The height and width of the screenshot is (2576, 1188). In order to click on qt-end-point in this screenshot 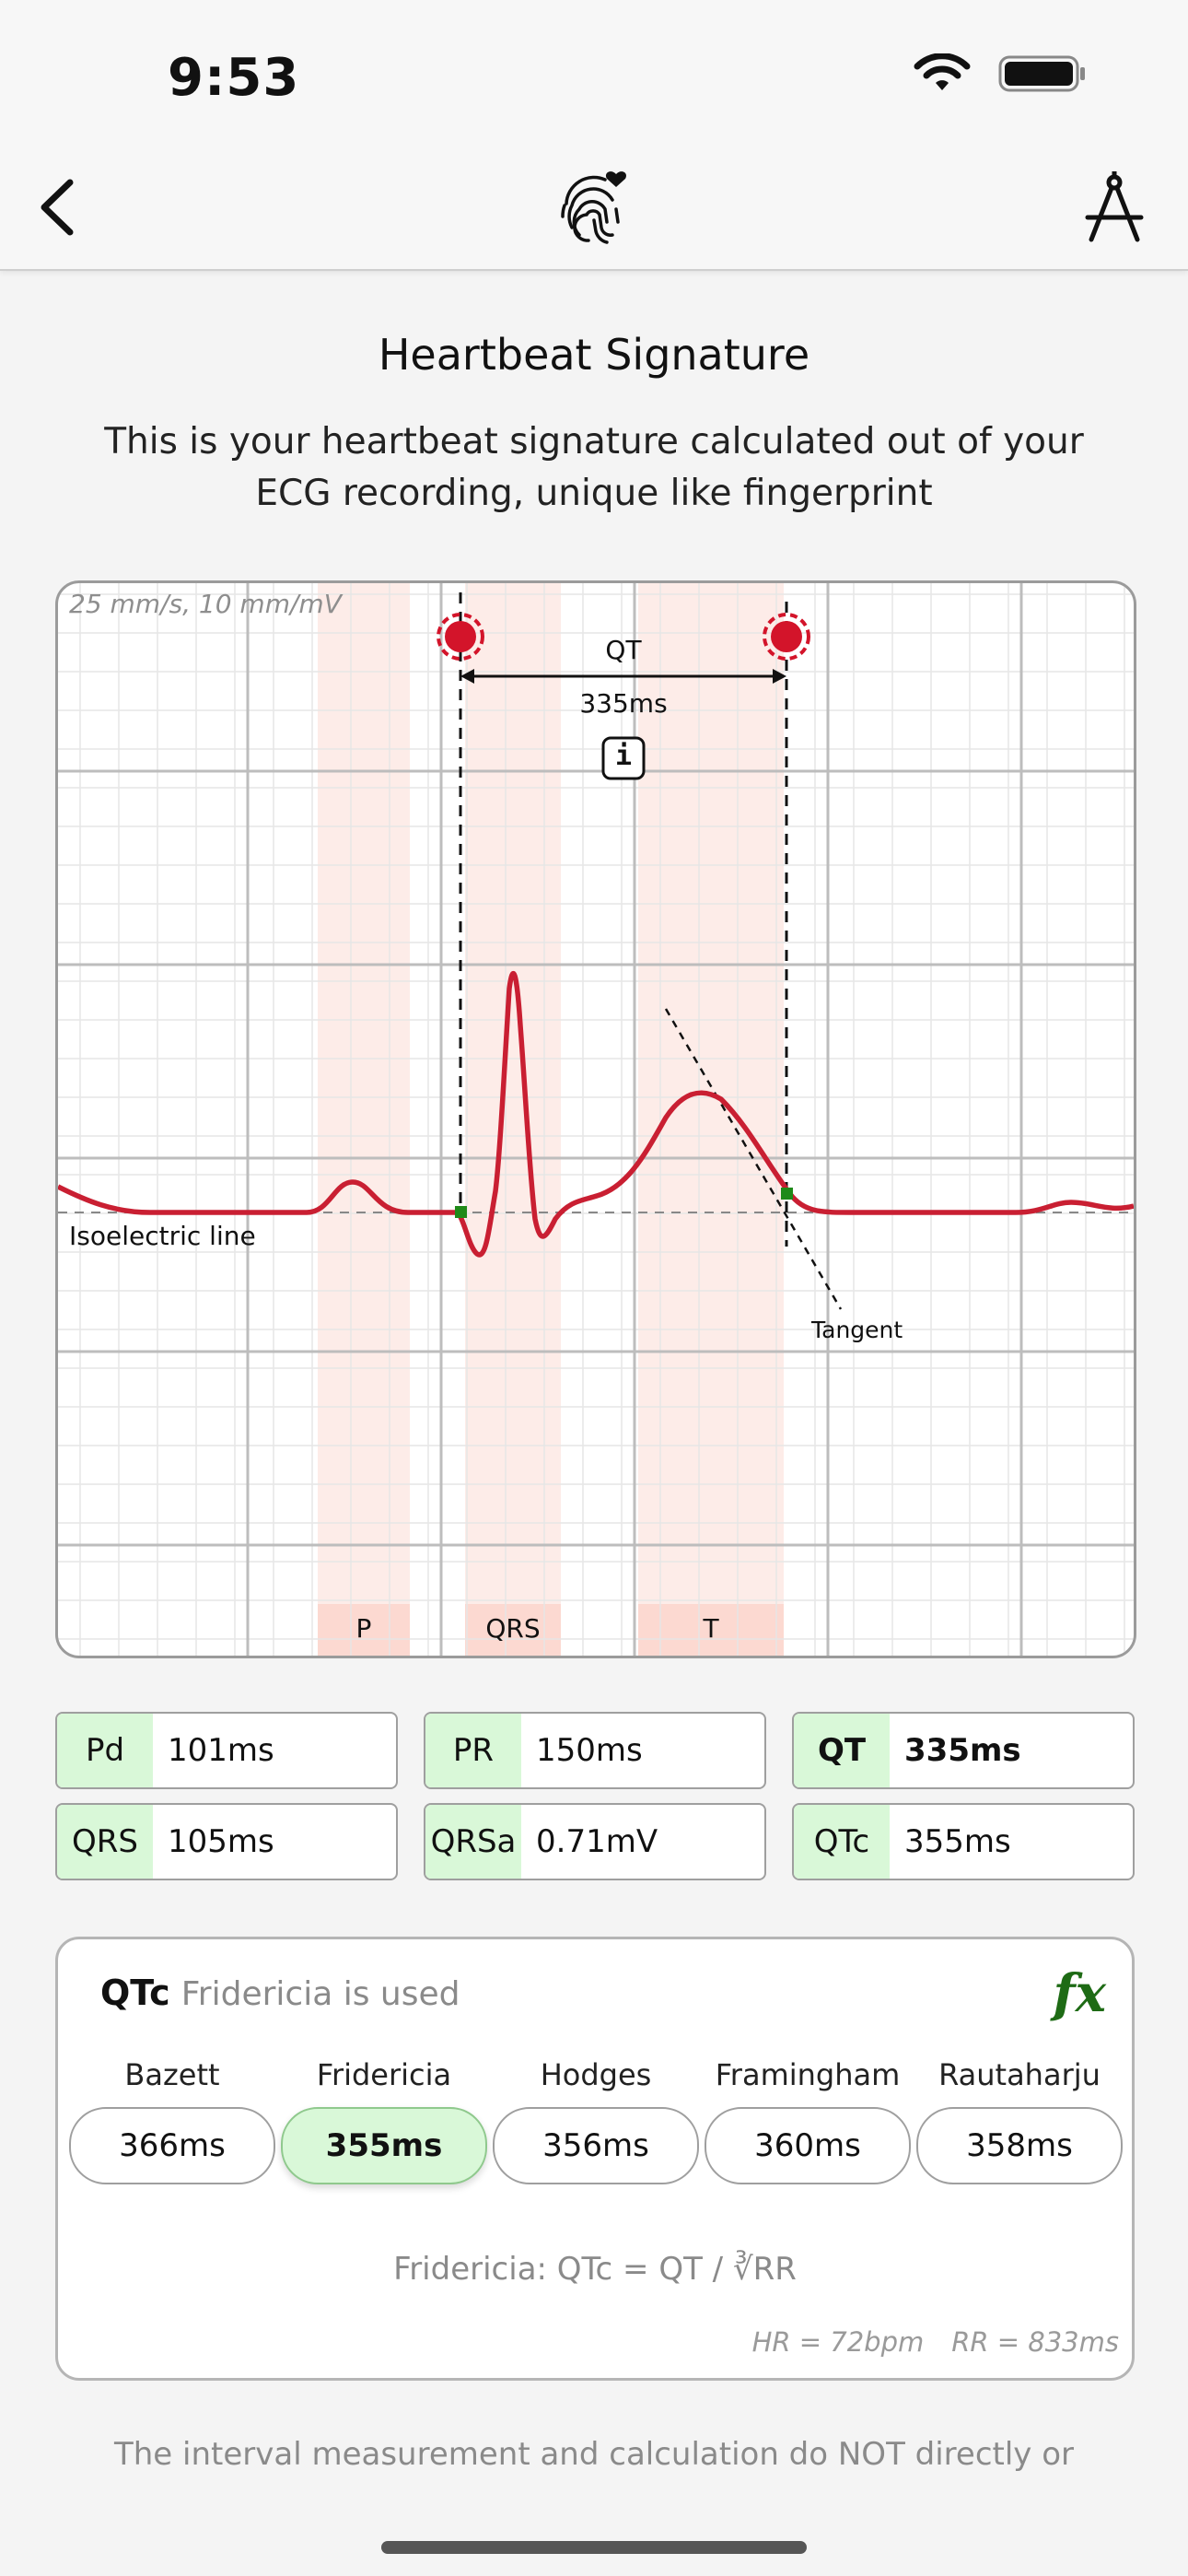, I will do `click(787, 1194)`.